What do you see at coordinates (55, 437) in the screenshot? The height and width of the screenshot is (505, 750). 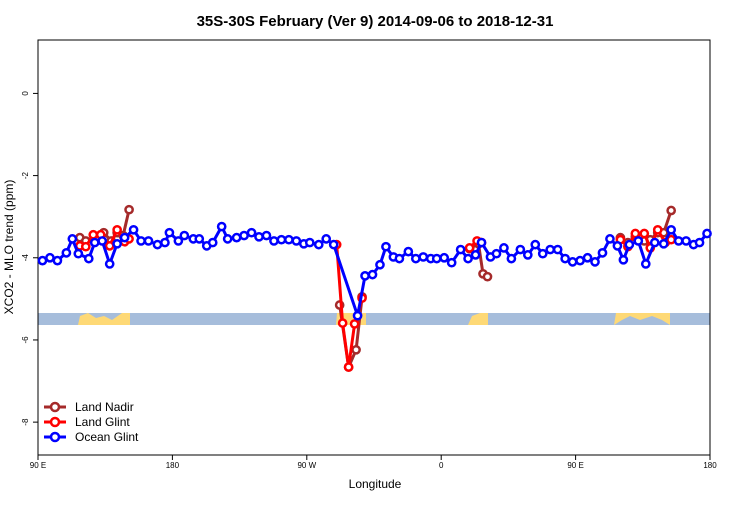 I see `legend-swatch-point` at bounding box center [55, 437].